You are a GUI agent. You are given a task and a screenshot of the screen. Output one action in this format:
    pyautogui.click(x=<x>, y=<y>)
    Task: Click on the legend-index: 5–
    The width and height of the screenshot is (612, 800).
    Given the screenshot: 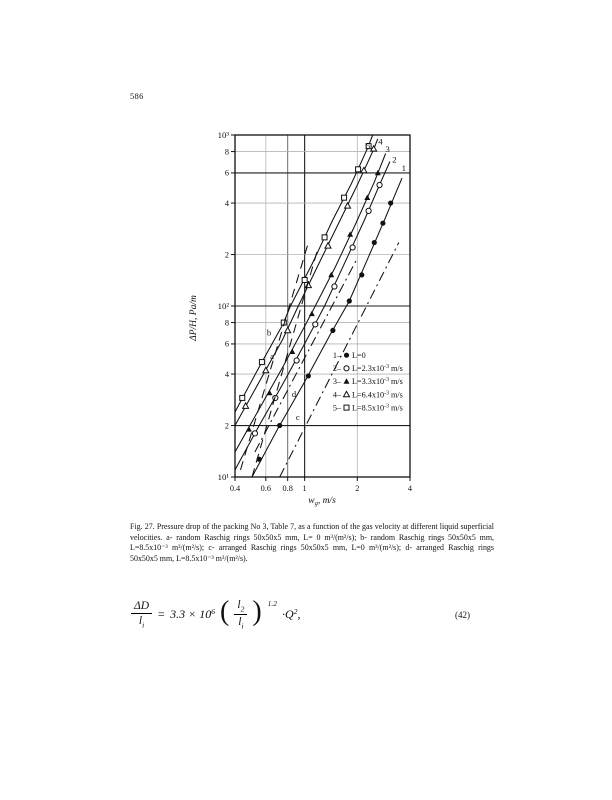 What is the action you would take?
    pyautogui.click(x=337, y=407)
    